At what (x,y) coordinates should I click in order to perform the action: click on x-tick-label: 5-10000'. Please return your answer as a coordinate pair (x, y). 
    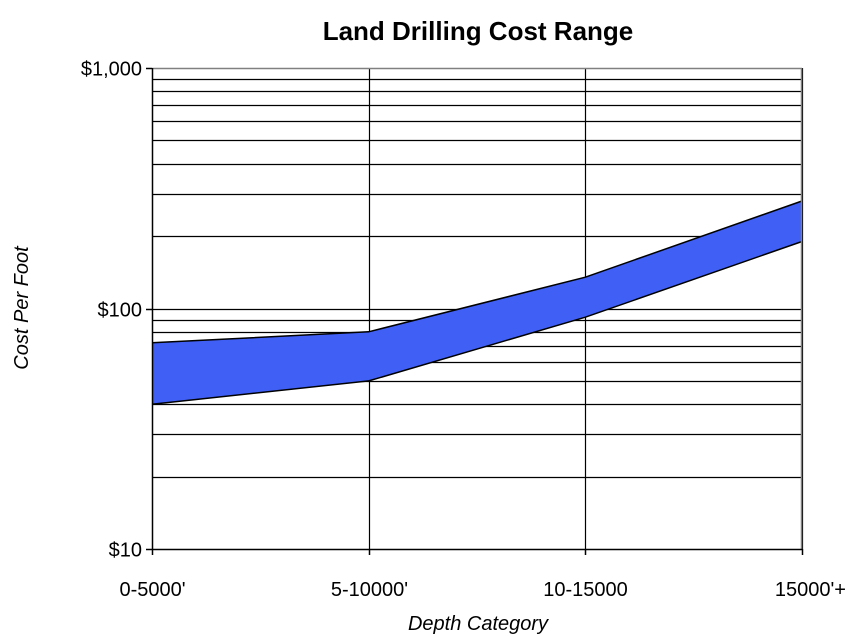
    Looking at the image, I should click on (369, 590).